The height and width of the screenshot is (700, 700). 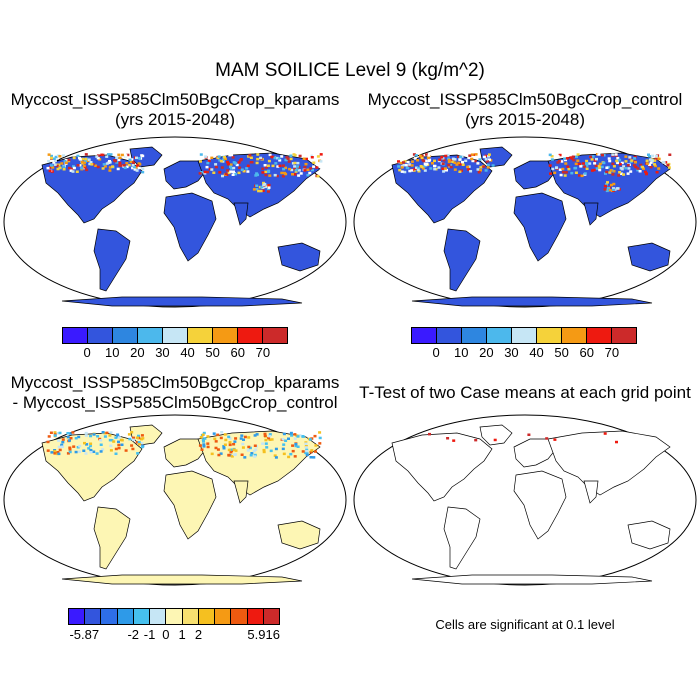 What do you see at coordinates (561, 352) in the screenshot?
I see `colorbar-control-label: 50` at bounding box center [561, 352].